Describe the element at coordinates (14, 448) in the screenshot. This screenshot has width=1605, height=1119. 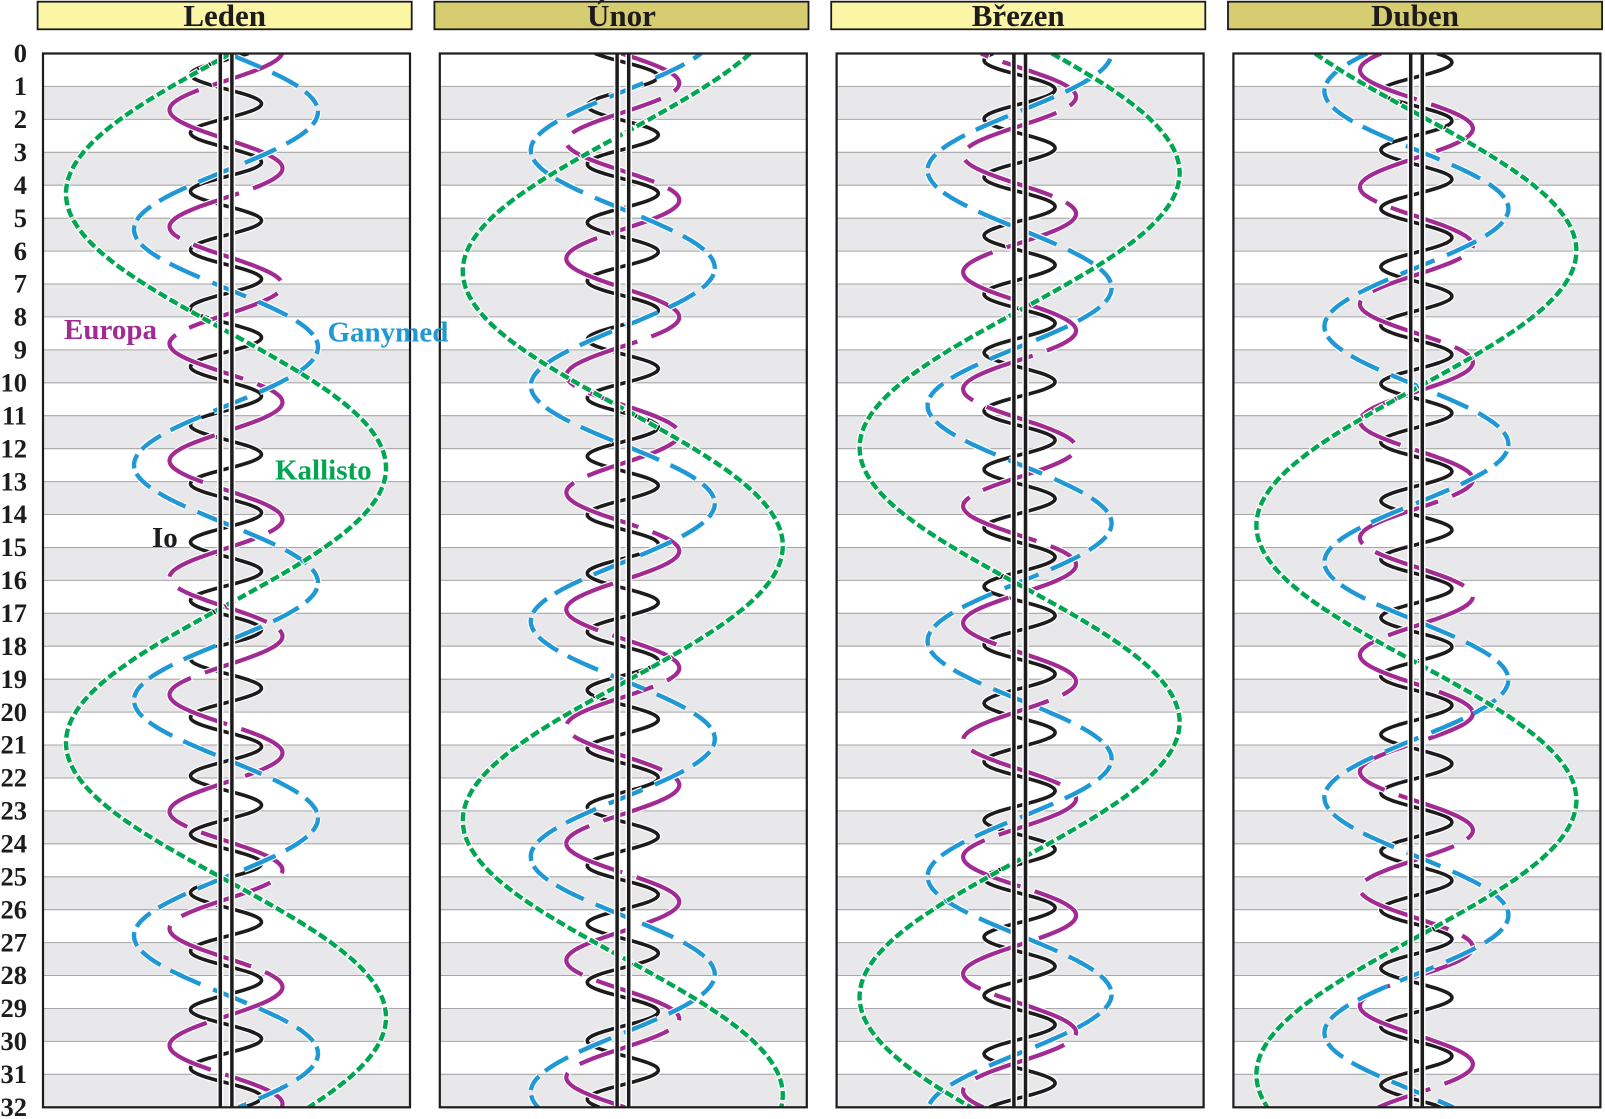
I see `svg-text: 12` at that location.